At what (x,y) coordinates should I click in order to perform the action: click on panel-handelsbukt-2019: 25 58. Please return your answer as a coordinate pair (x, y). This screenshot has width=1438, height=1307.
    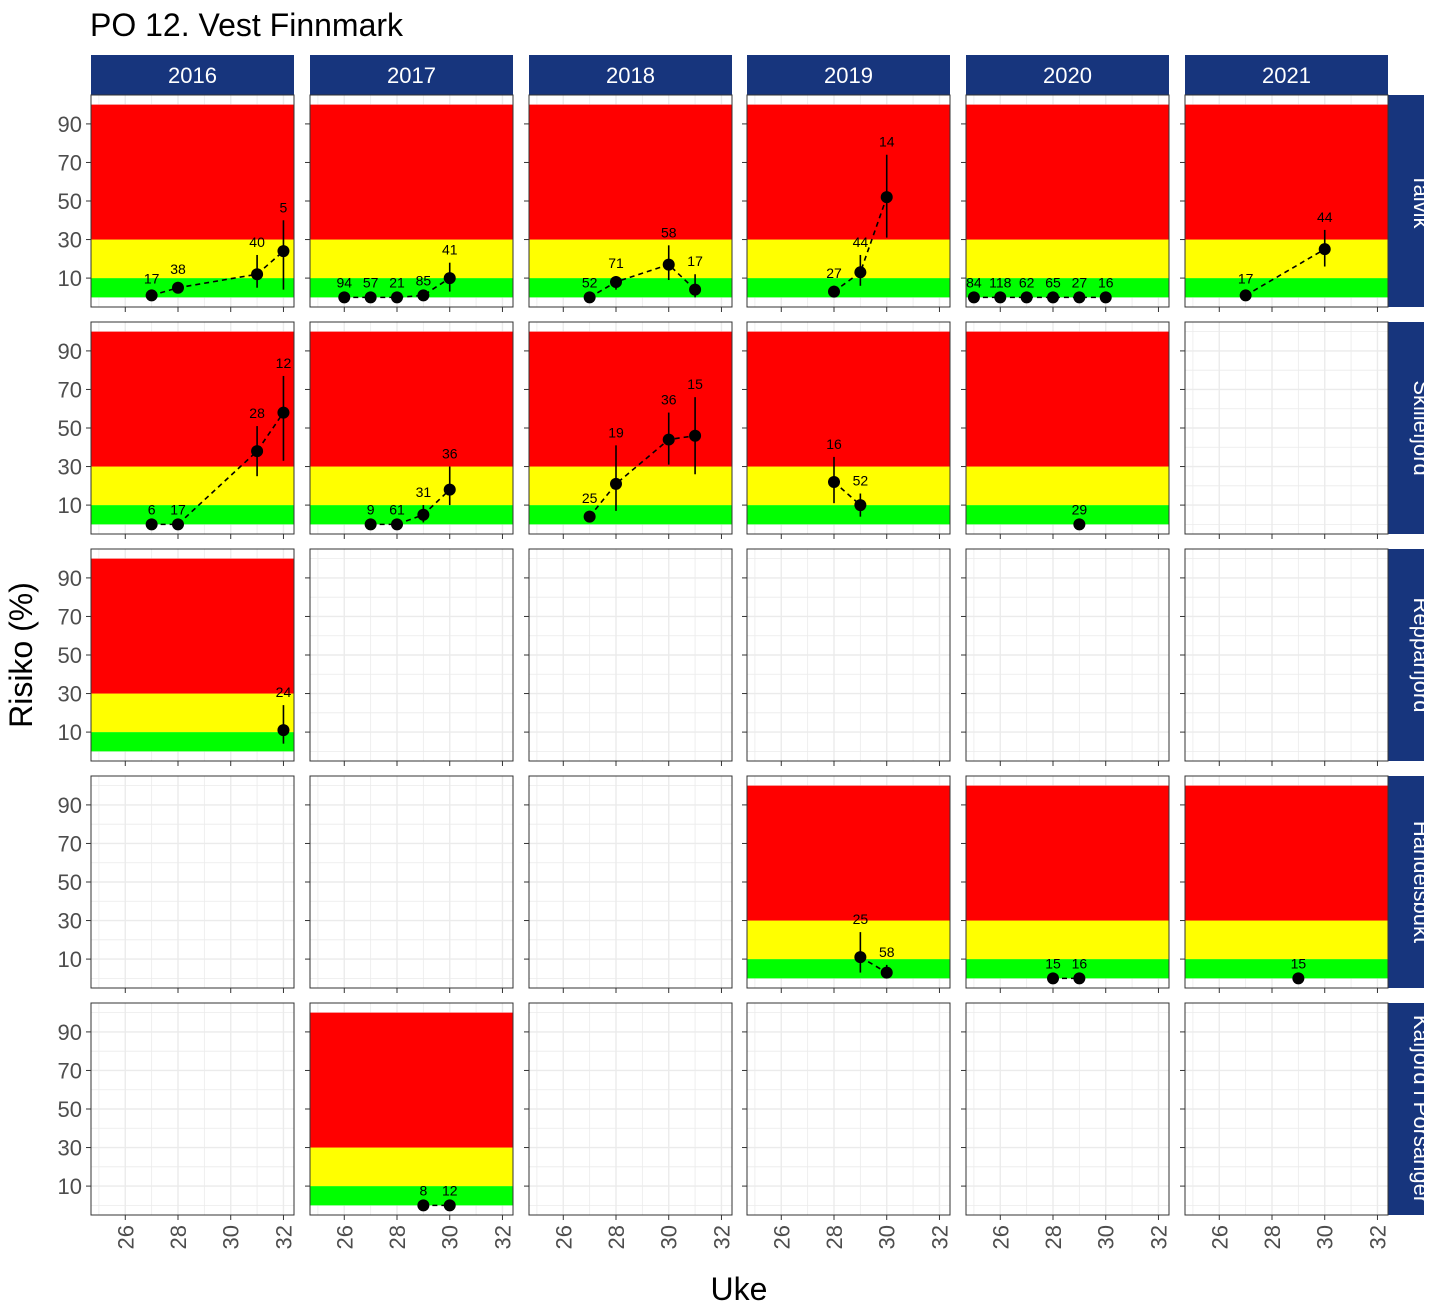
    Looking at the image, I should click on (846, 884).